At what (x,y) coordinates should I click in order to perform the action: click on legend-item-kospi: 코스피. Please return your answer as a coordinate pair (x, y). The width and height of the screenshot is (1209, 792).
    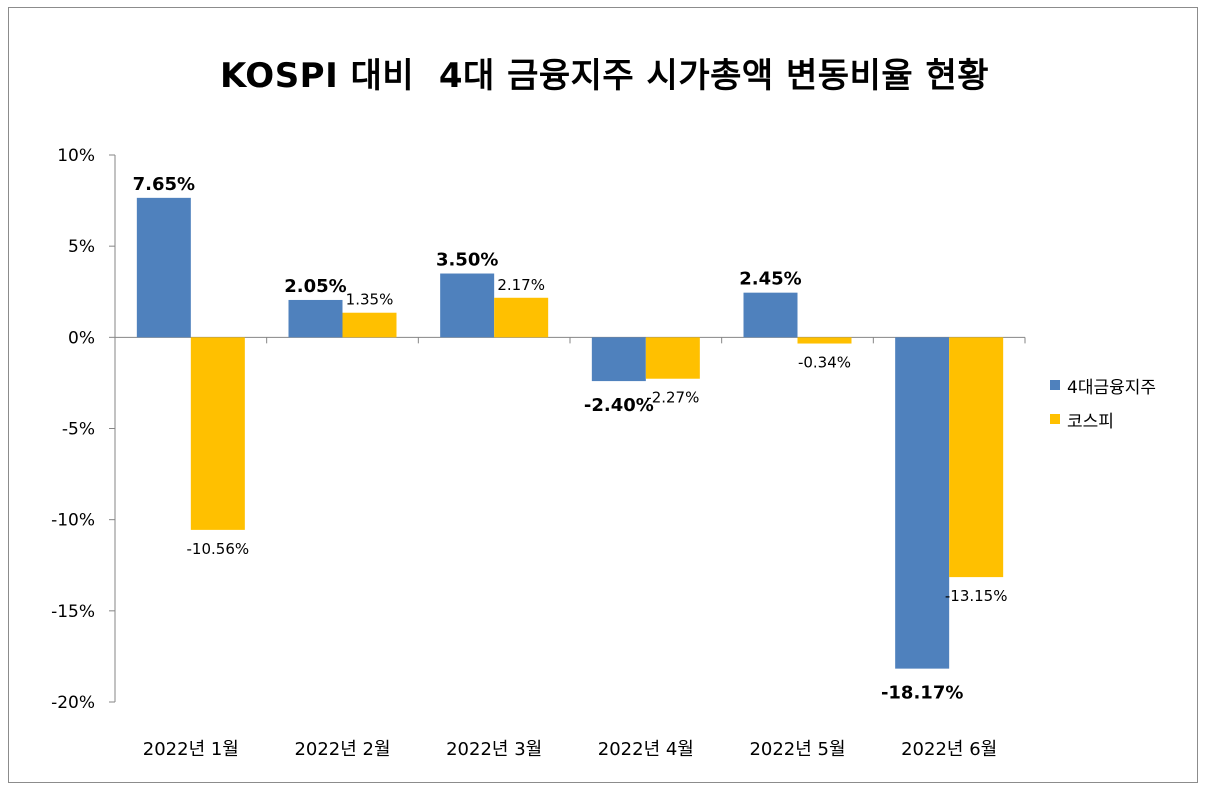
    Looking at the image, I should click on (1103, 419).